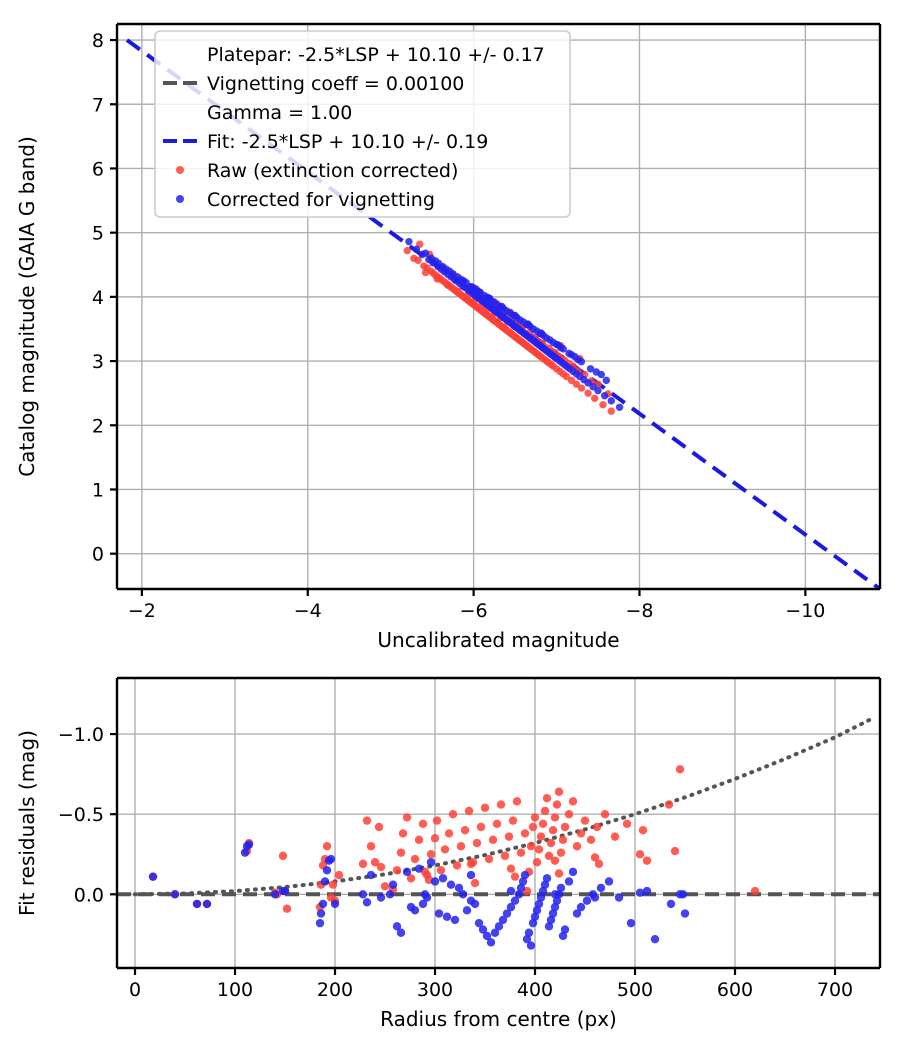  Describe the element at coordinates (535, 990) in the screenshot. I see `x-tick-label: 400` at that location.